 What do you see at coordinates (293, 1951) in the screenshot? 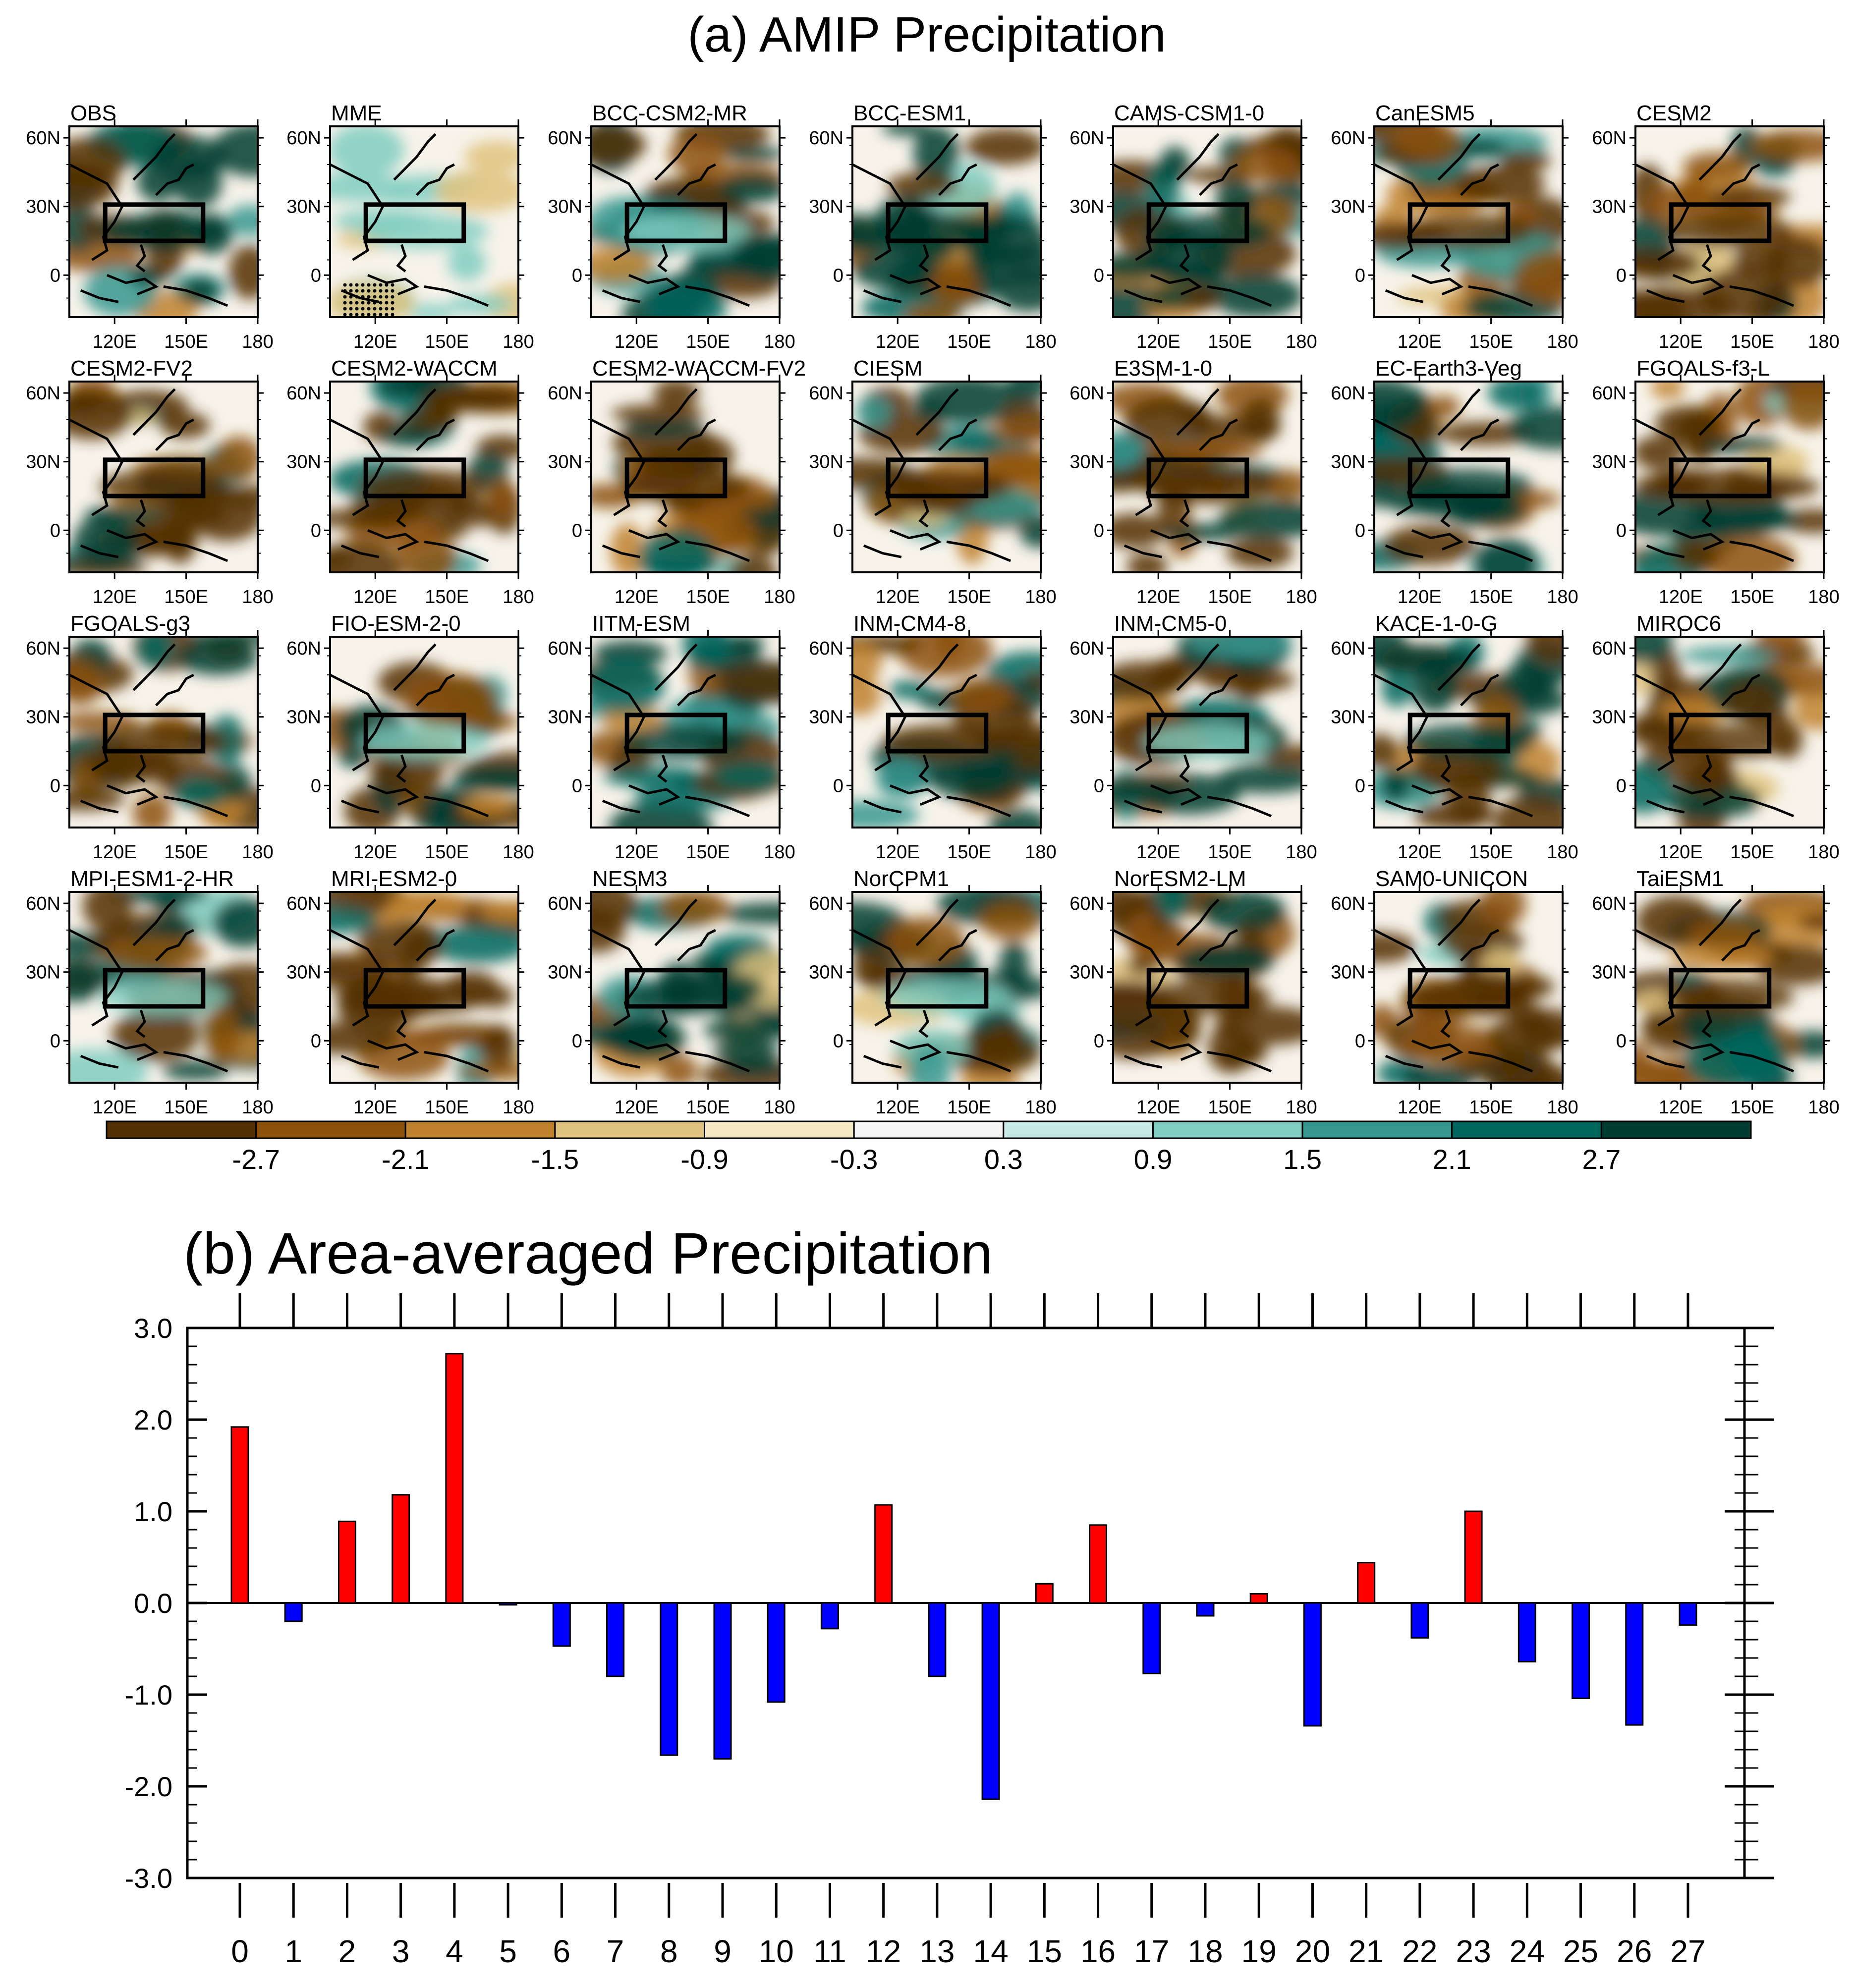
I see `x-tick-label: 1` at bounding box center [293, 1951].